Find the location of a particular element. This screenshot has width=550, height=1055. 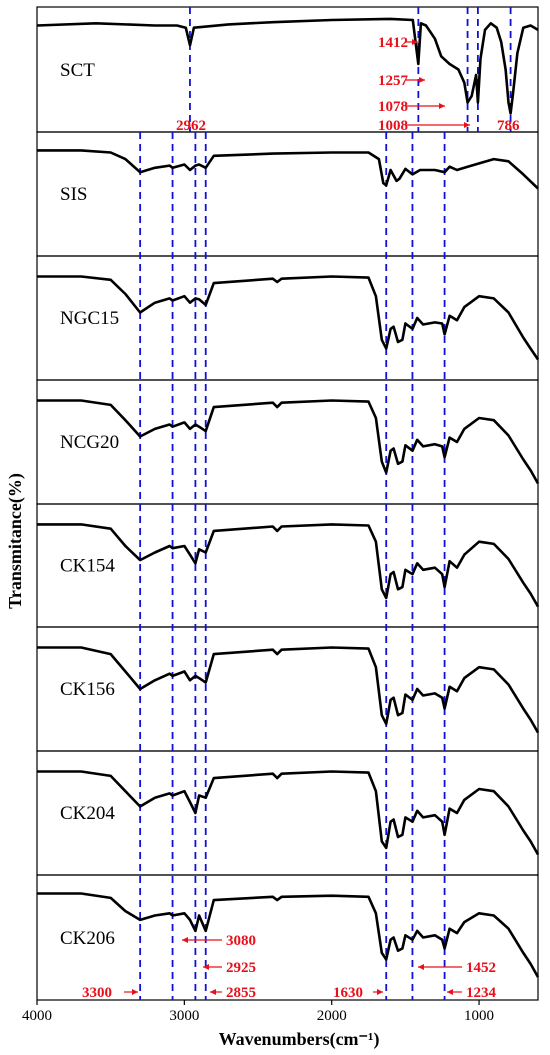

sample-label-sis: SIS is located at coordinates (73, 194).